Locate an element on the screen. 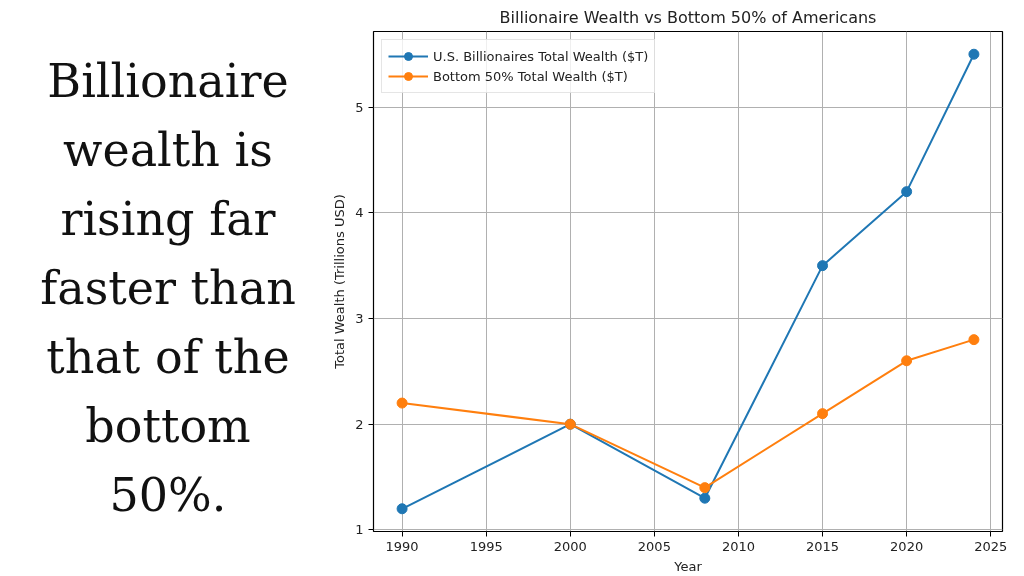  x-tick-label: 2015 is located at coordinates (823, 546).